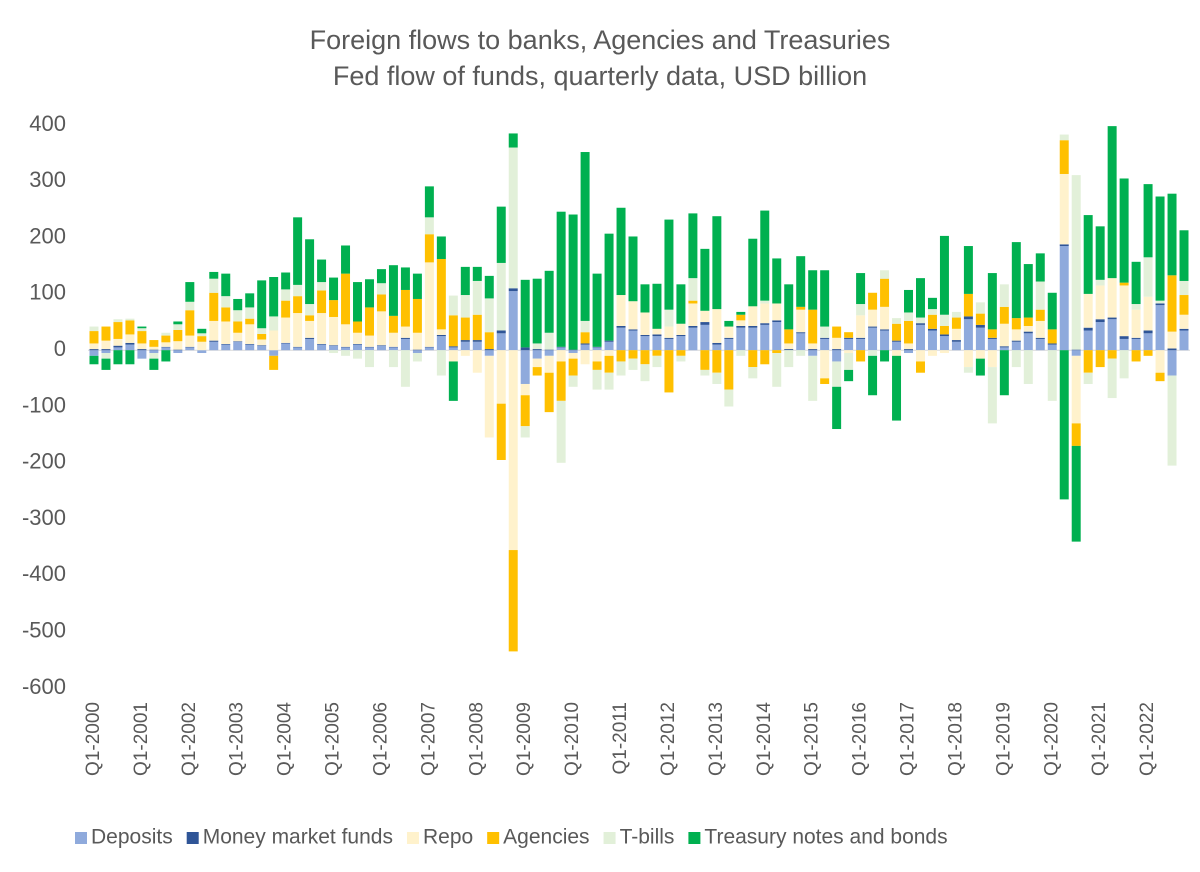  What do you see at coordinates (285, 739) in the screenshot?
I see `x-tick-label: Q1-2004` at bounding box center [285, 739].